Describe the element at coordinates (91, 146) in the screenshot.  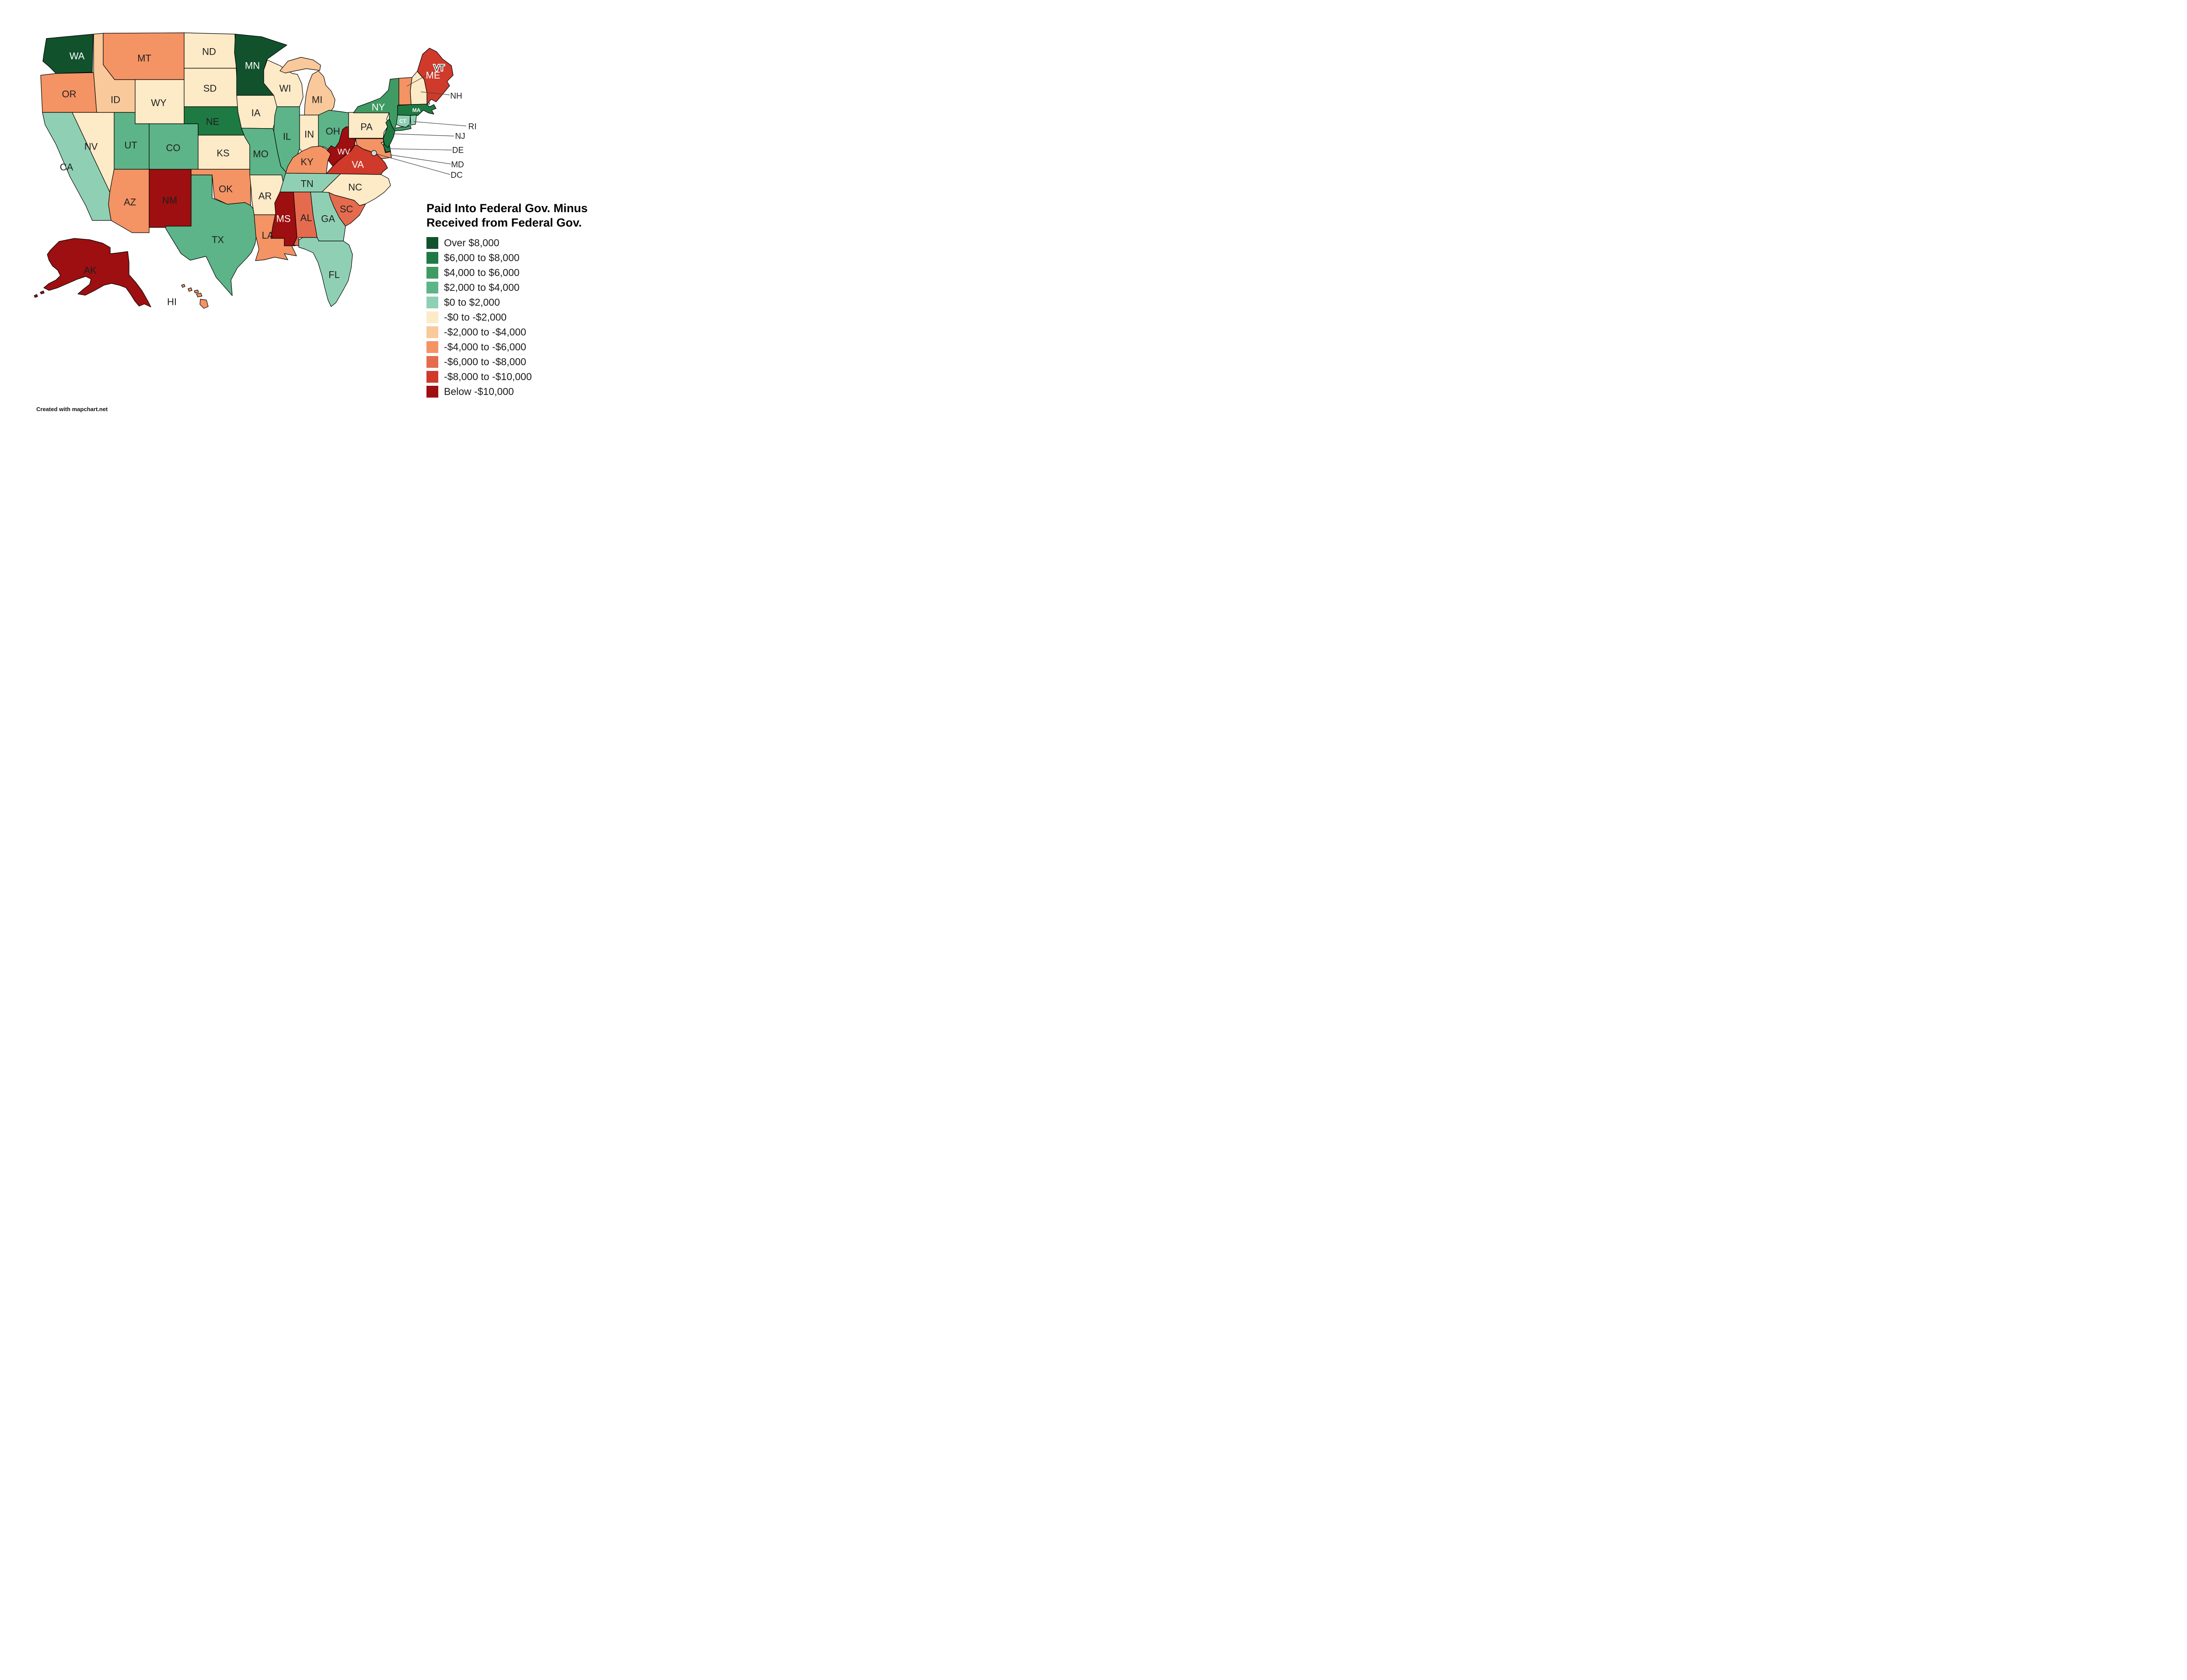
I see `state-label-nv: NV` at that location.